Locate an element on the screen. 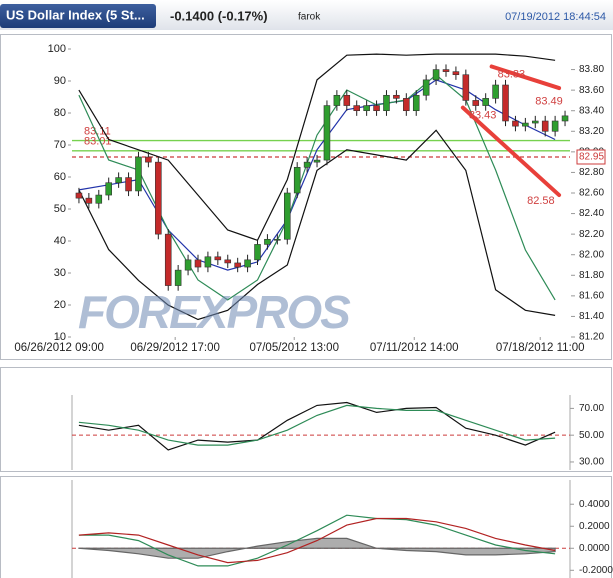 The image size is (613, 578). timestamp: 07/19/2012 18:44:54 is located at coordinates (555, 17).